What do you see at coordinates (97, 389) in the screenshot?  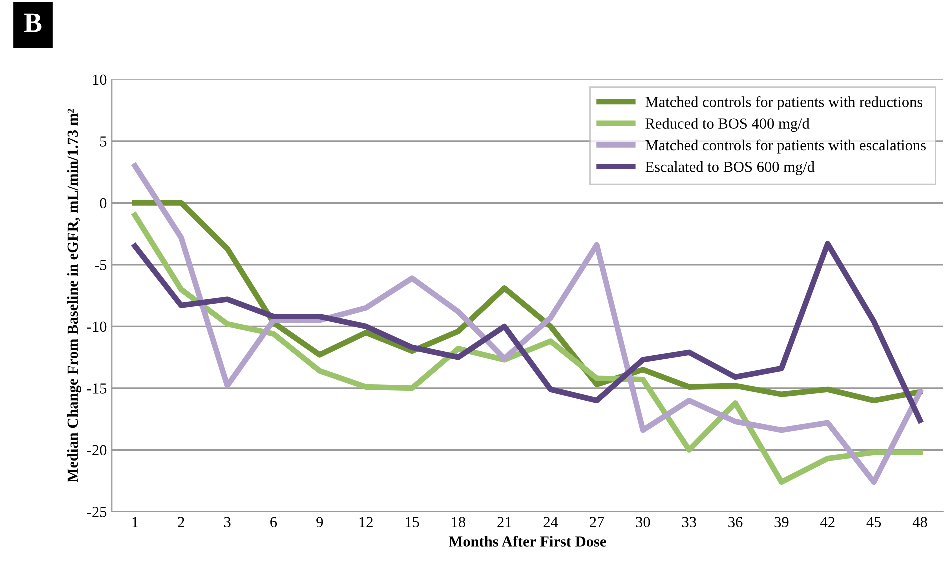 I see `y-tick-label: -15` at bounding box center [97, 389].